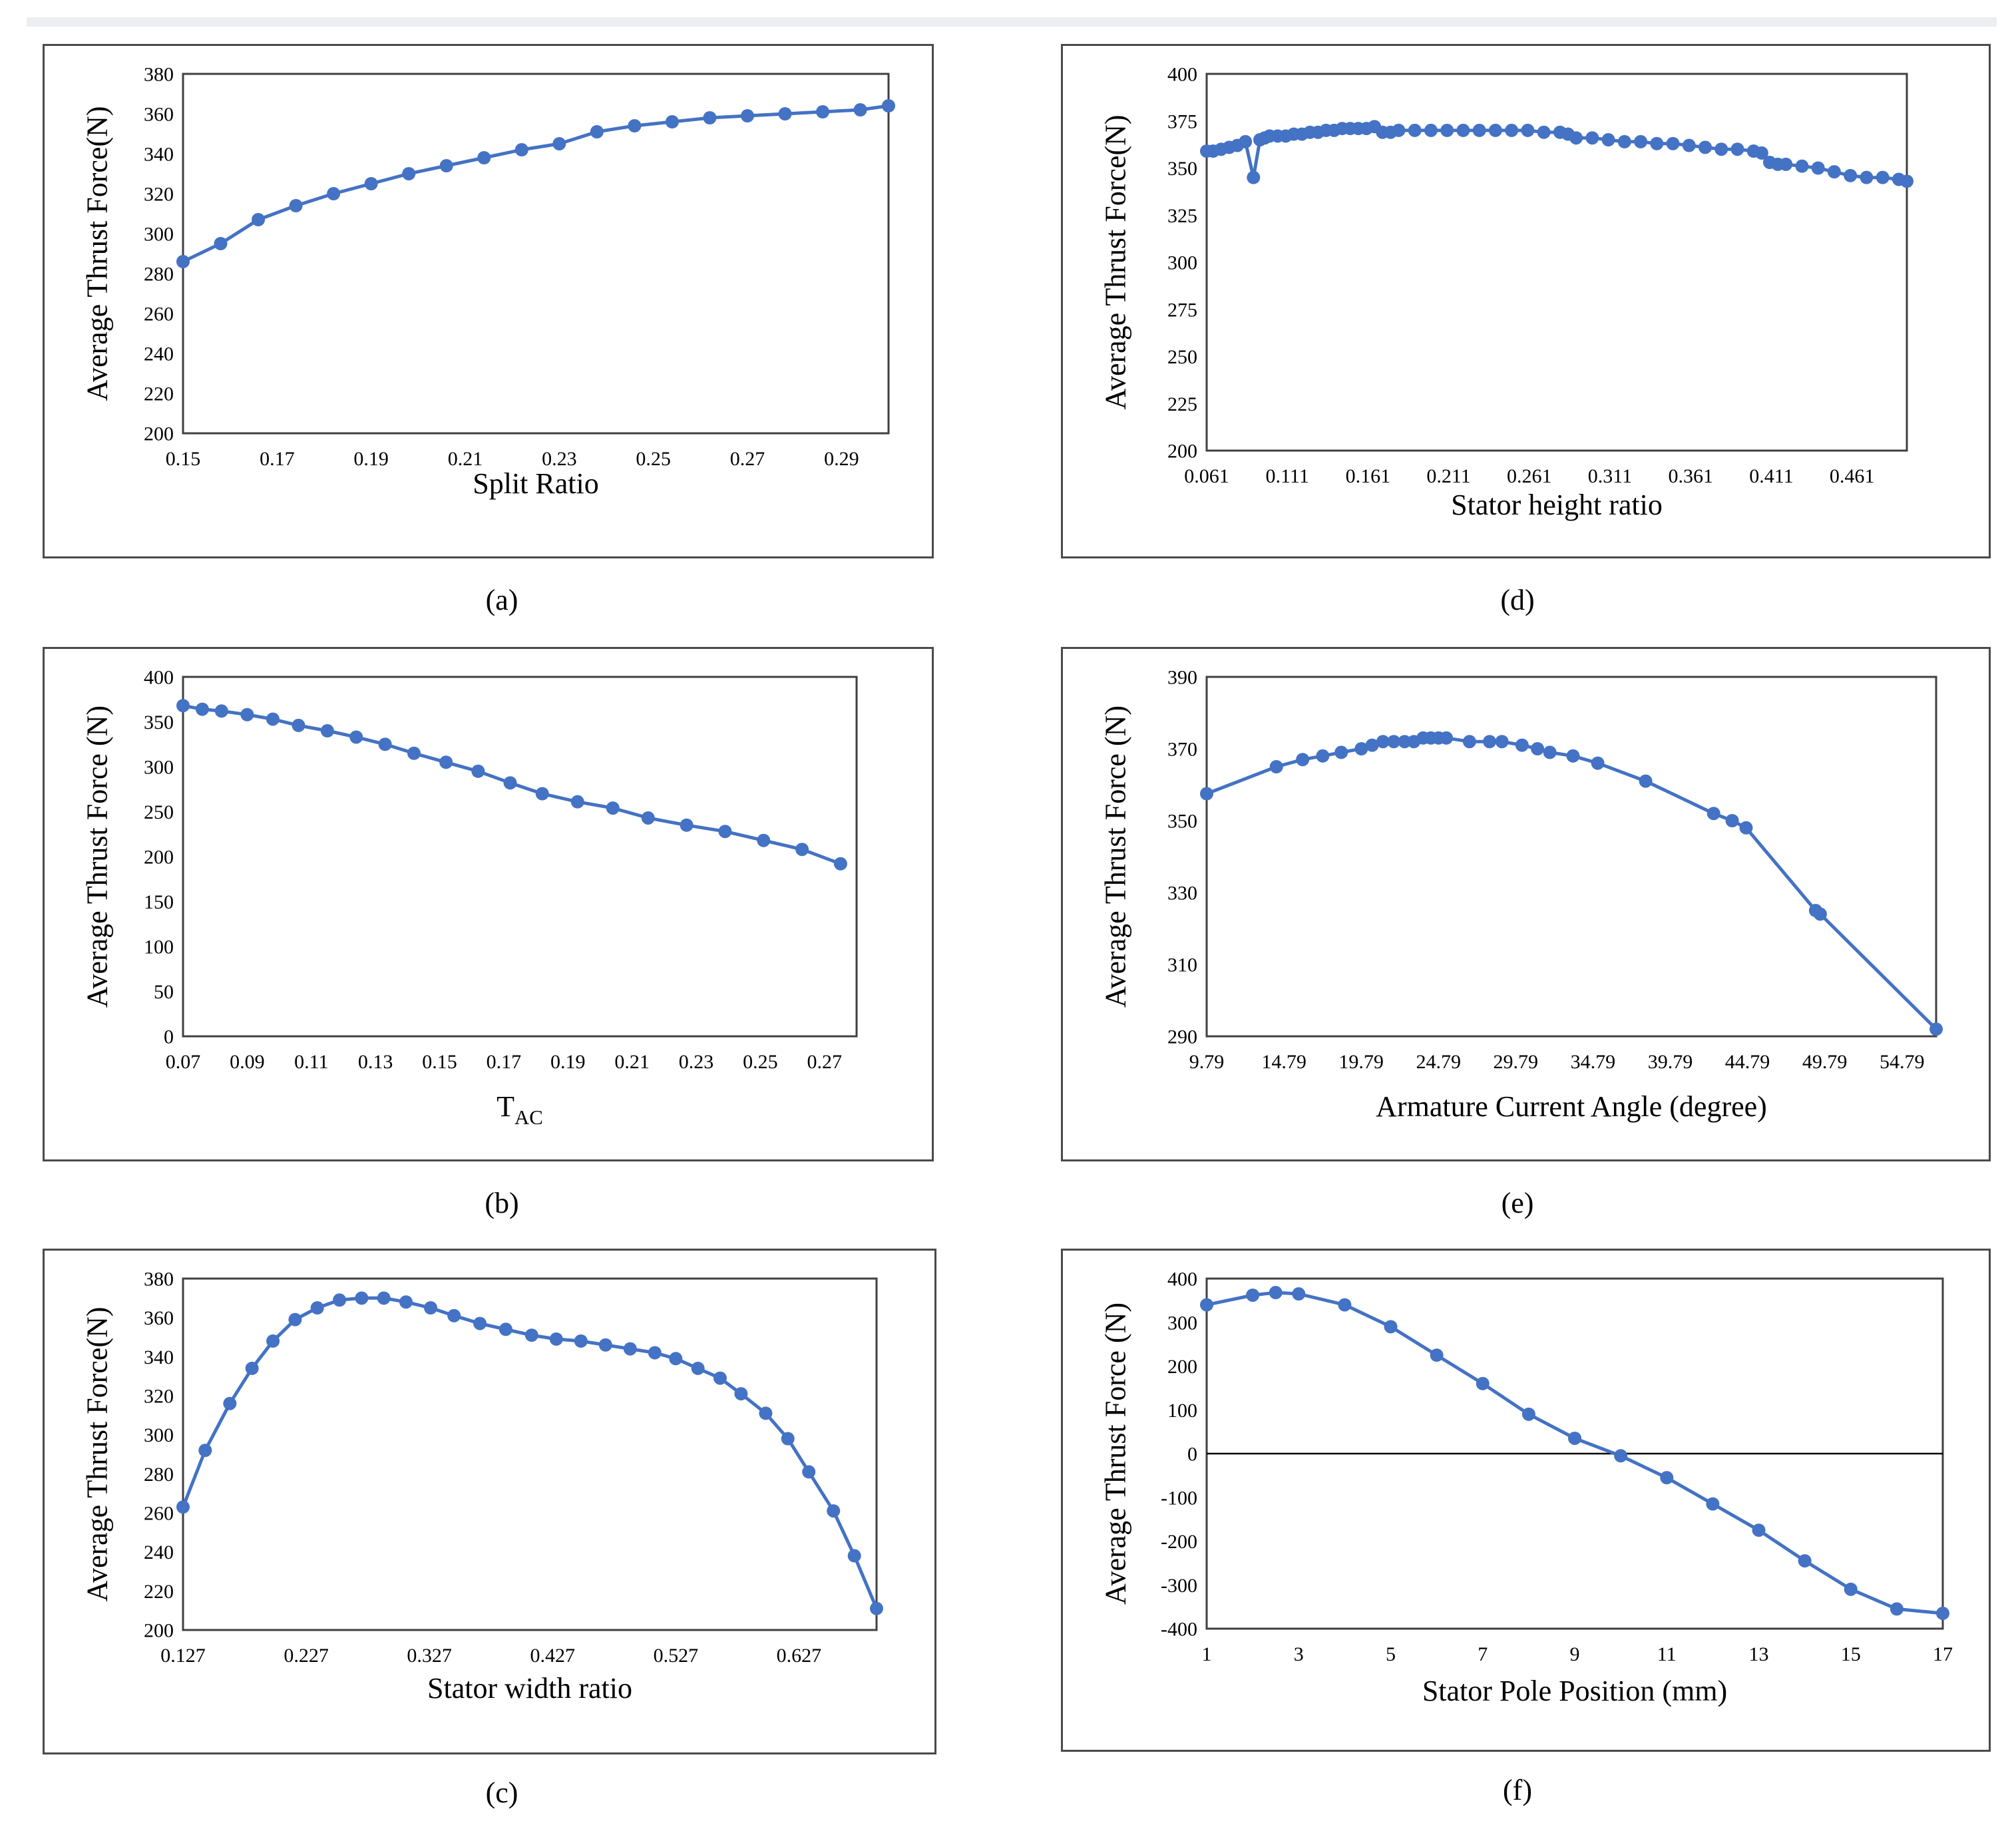 This screenshot has width=2016, height=1827. What do you see at coordinates (159, 722) in the screenshot?
I see `y-tick-label: 350` at bounding box center [159, 722].